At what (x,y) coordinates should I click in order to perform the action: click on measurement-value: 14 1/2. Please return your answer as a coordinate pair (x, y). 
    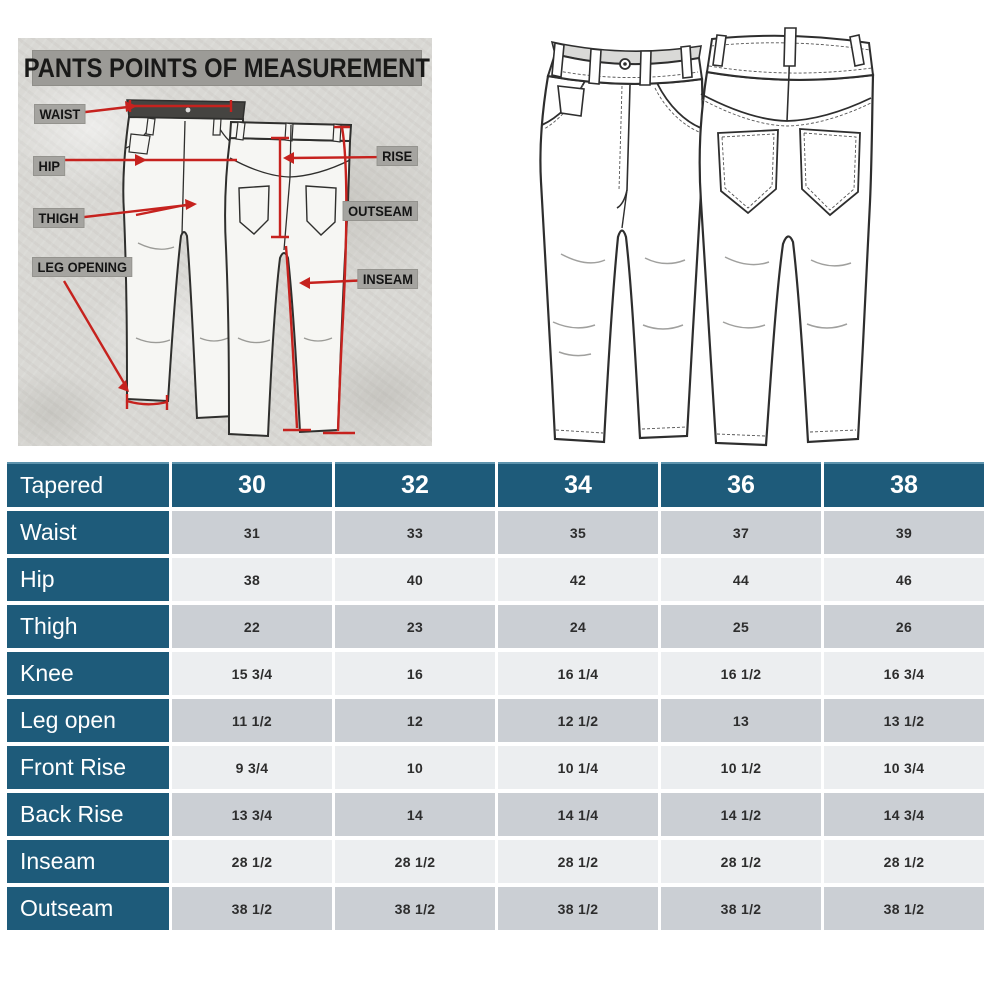
    Looking at the image, I should click on (741, 814).